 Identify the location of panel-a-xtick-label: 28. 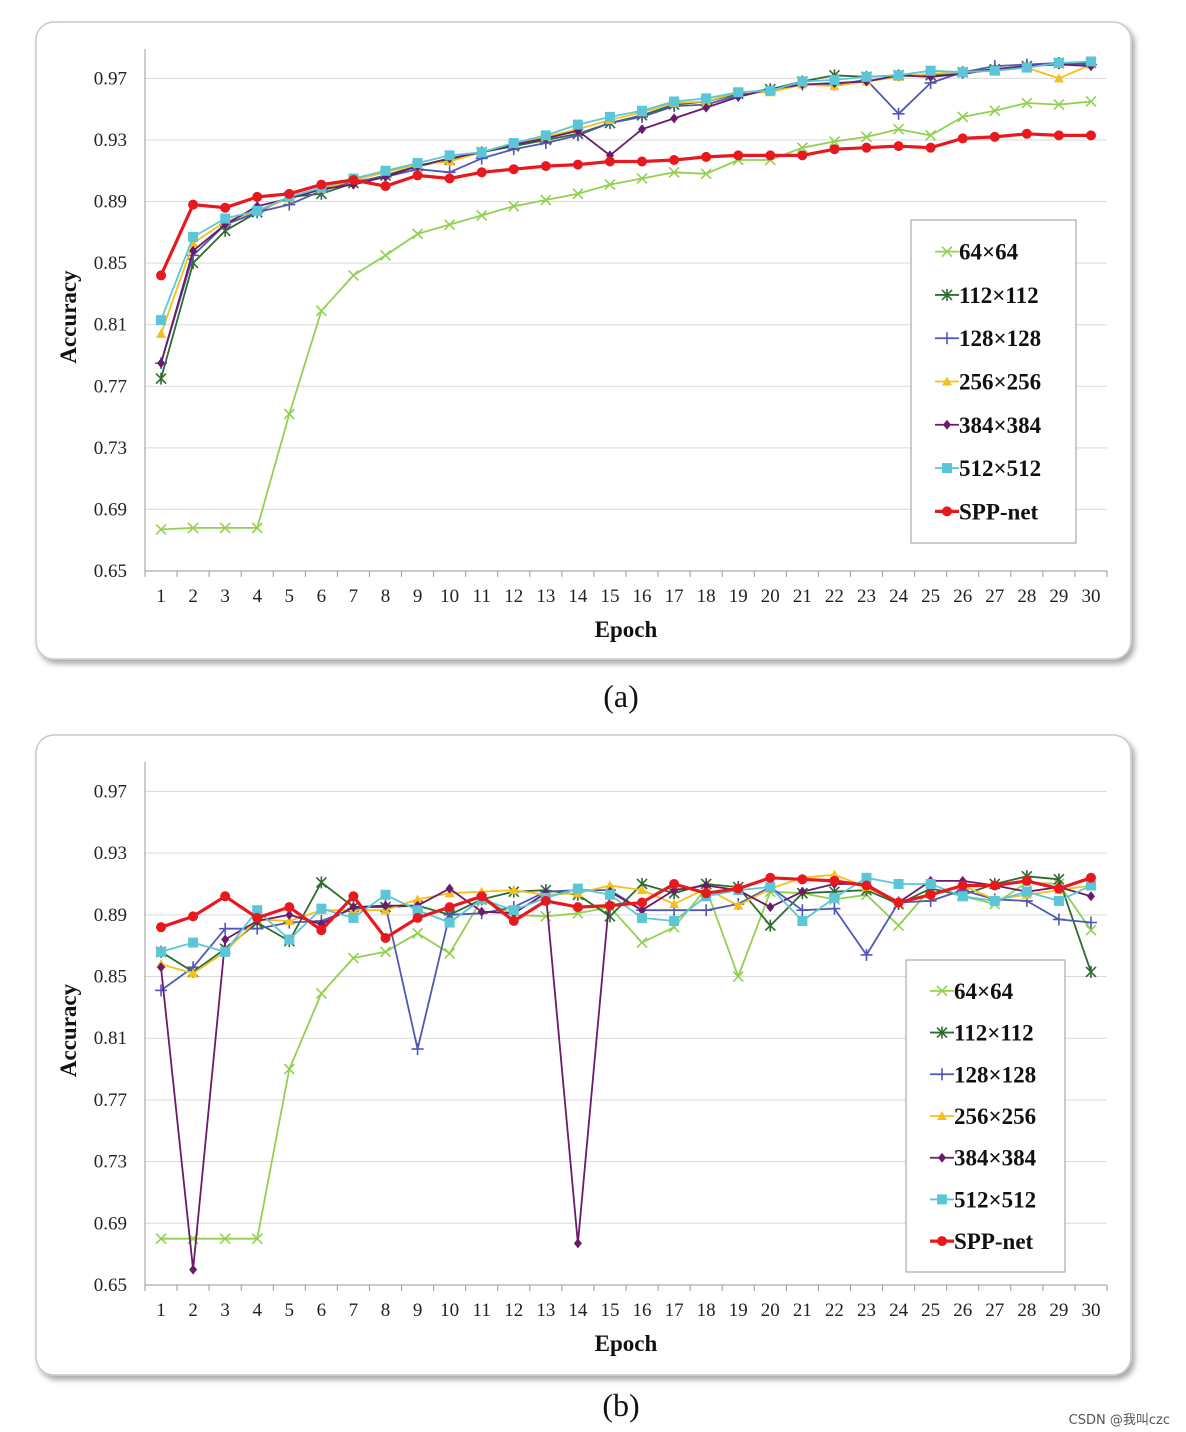
(1026, 596).